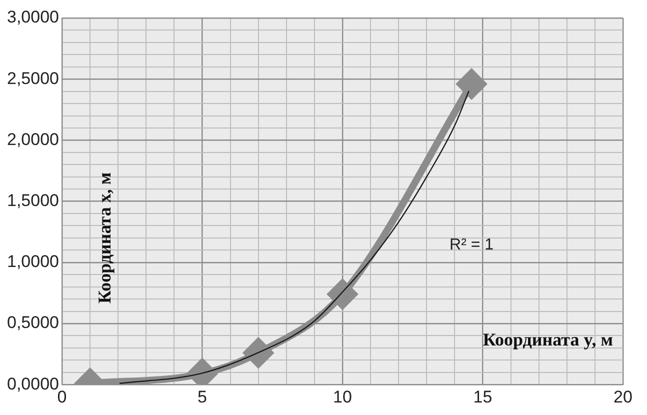  I want to click on y-tick-label: 1,0000, so click(32, 262).